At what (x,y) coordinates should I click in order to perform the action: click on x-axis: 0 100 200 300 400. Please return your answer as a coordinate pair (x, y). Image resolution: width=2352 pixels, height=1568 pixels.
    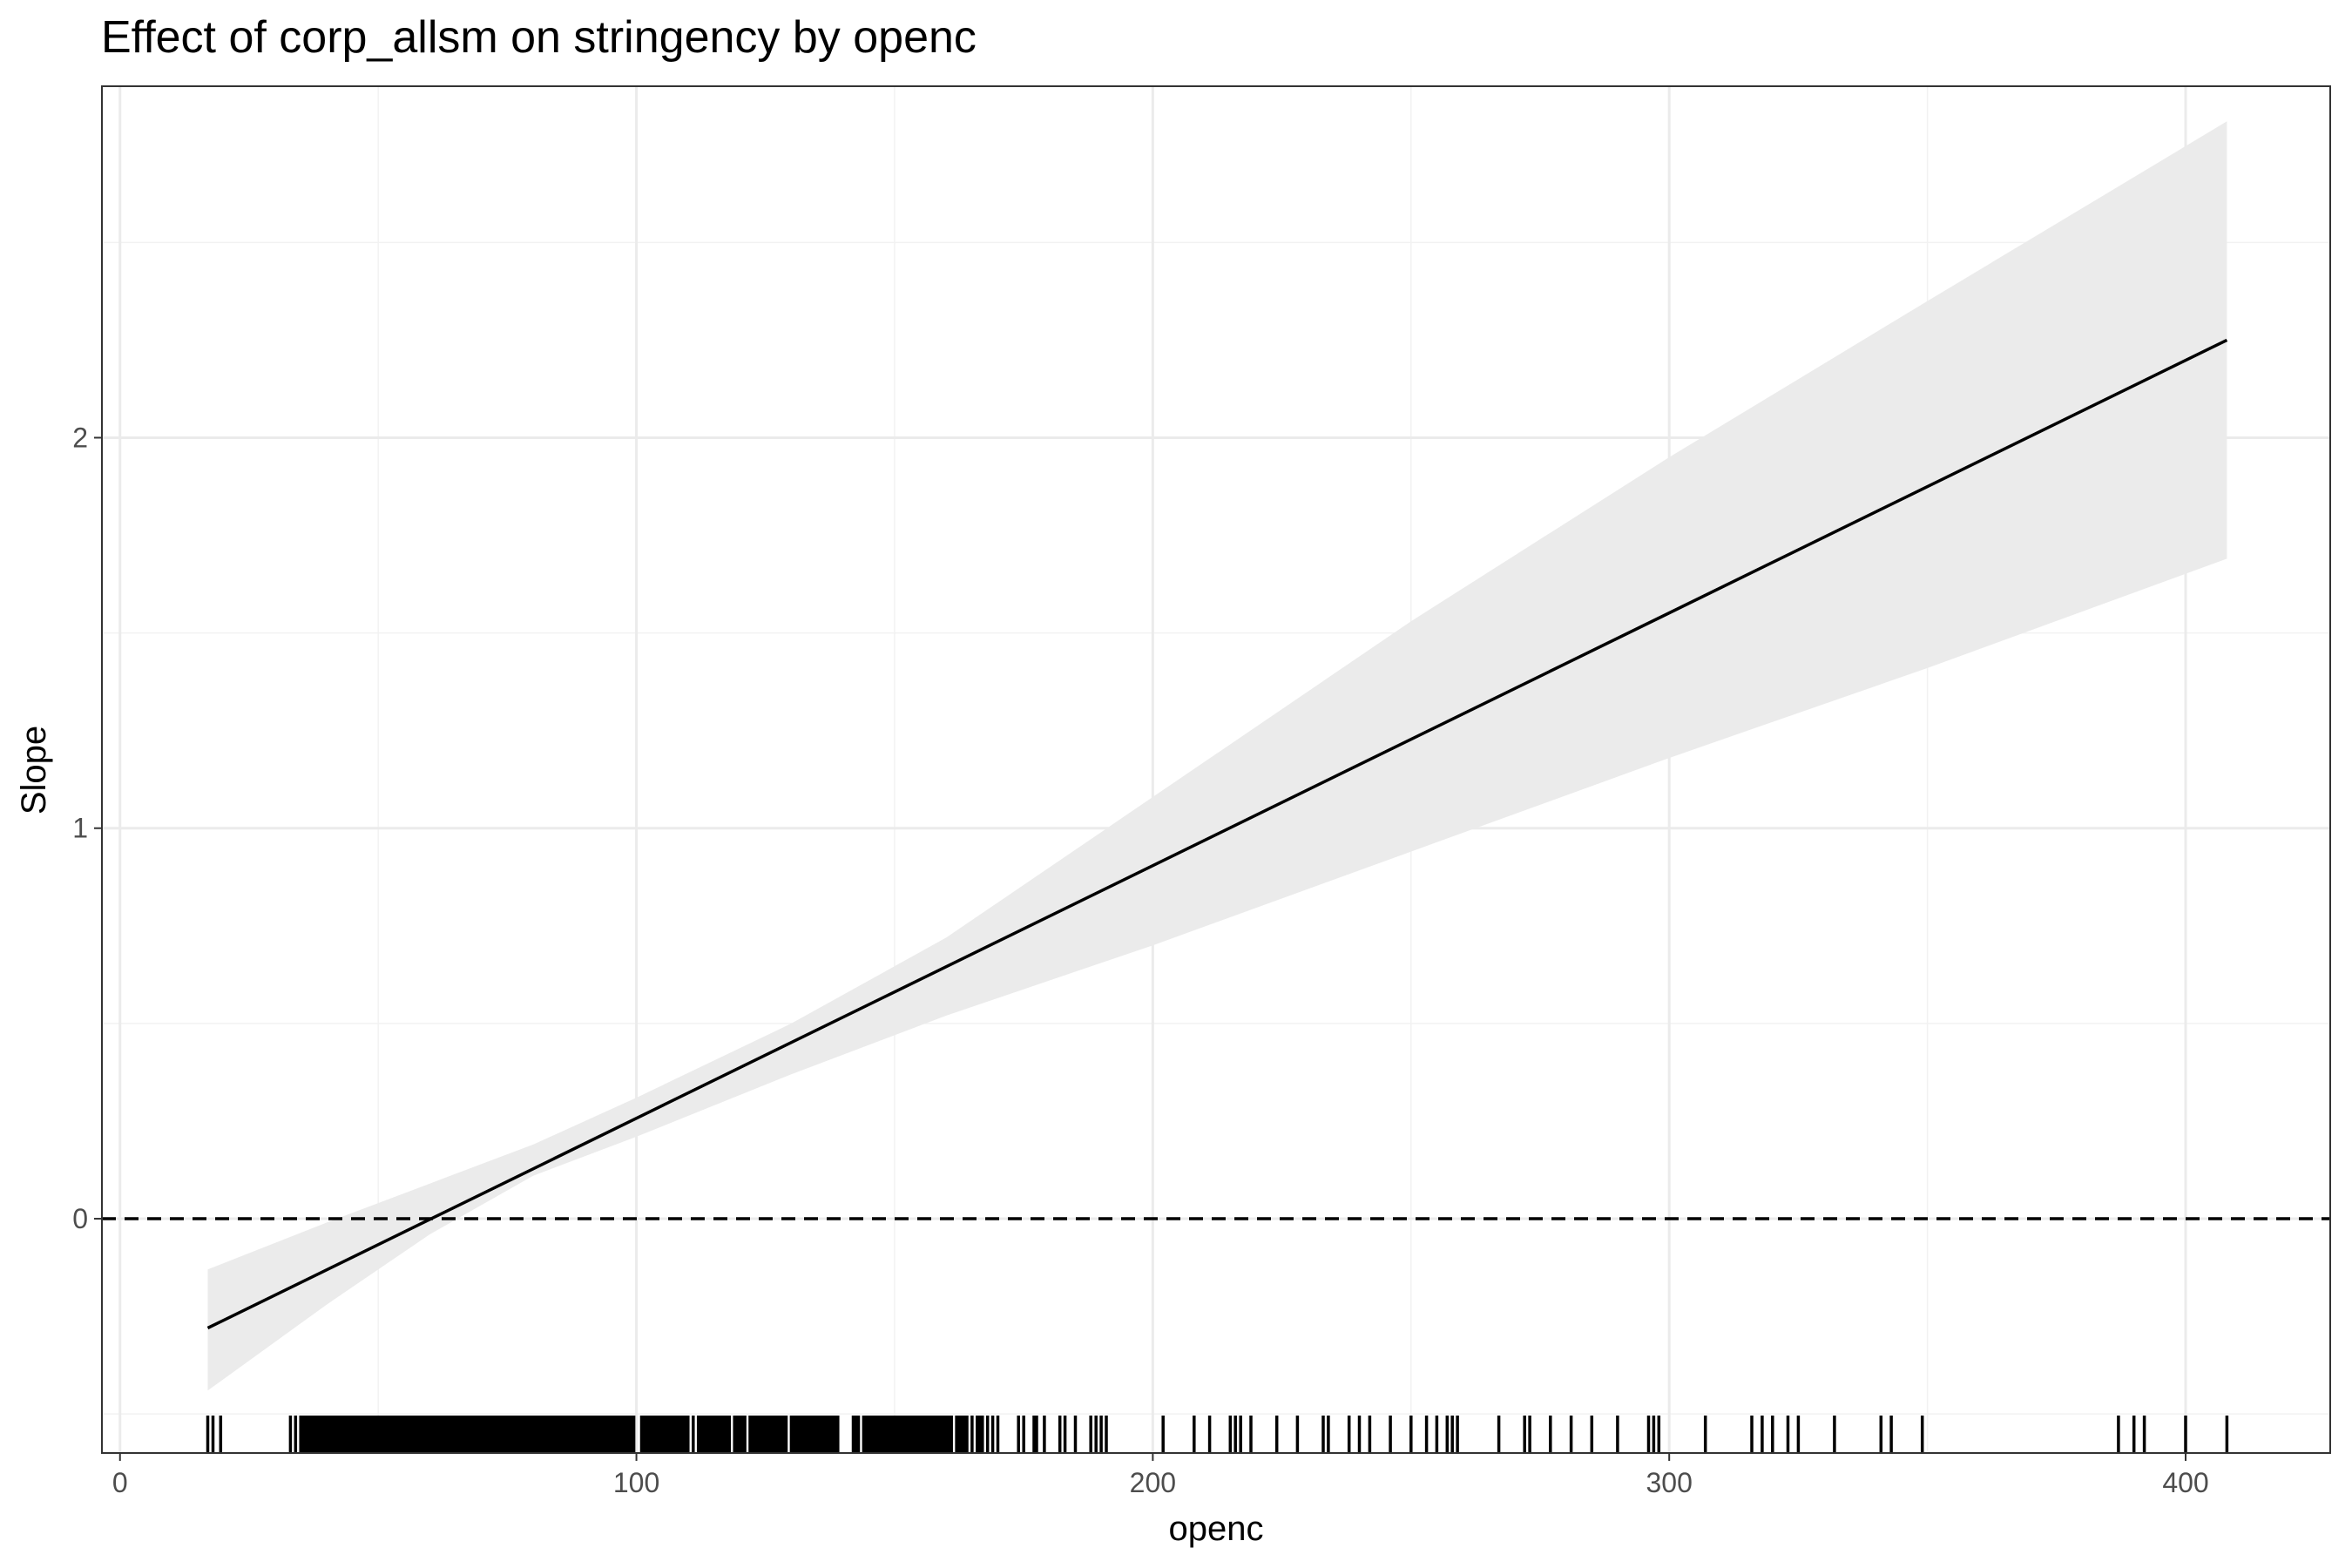
    Looking at the image, I should click on (1160, 1476).